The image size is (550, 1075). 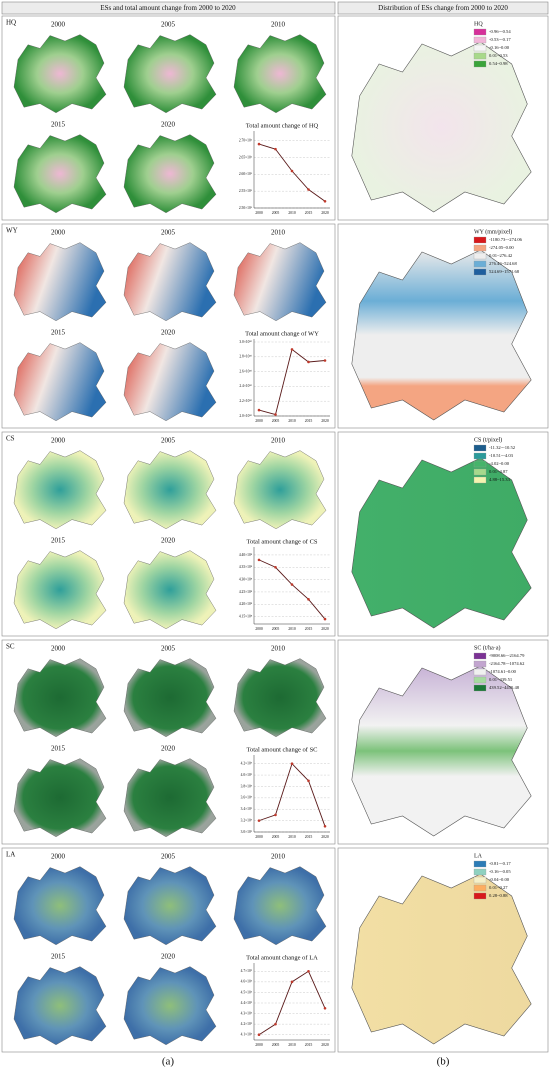 I want to click on y-tick-label: 2.60×10⁶, so click(x=246, y=174).